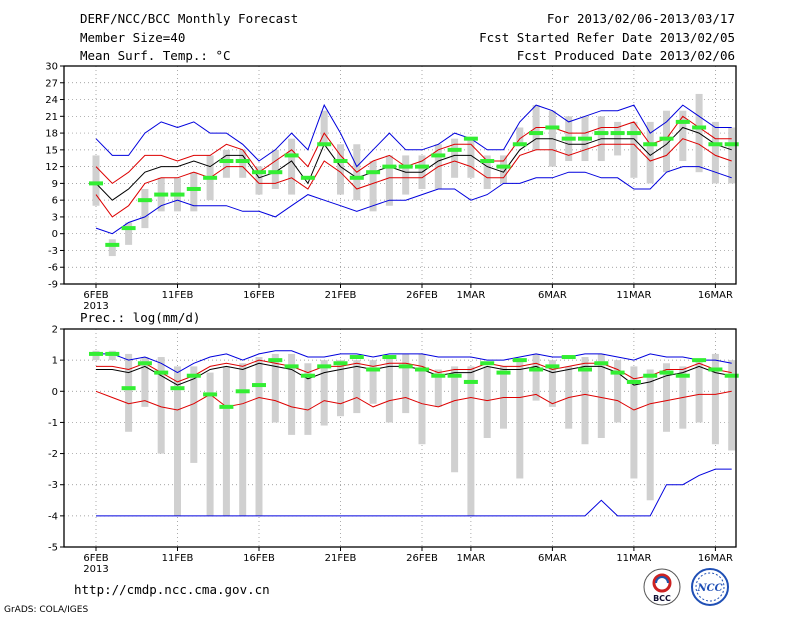 This screenshot has width=800, height=618. Describe the element at coordinates (53, 423) in the screenshot. I see `prec-ytick-label: -1` at that location.